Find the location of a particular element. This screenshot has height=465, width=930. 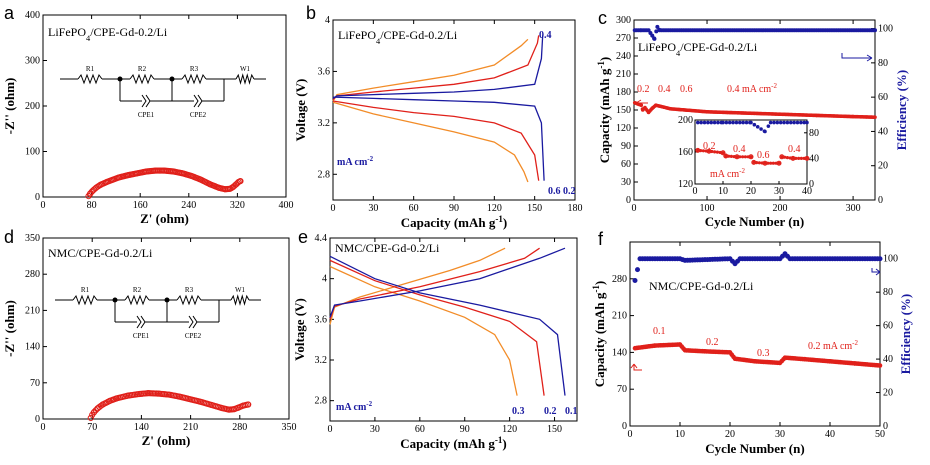

inset-x-tick-label: 20 is located at coordinates (751, 191).